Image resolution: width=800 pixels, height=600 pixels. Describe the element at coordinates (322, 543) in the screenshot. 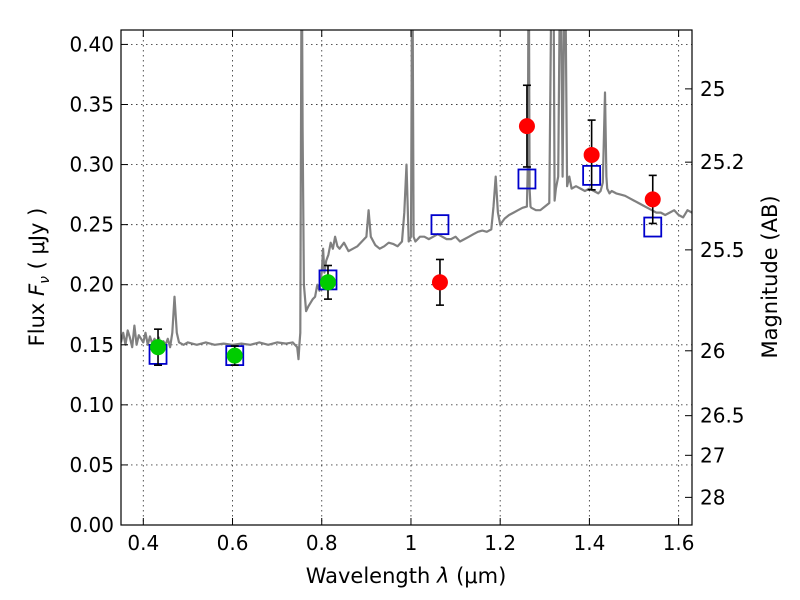

I see `x-tick-label: 0.8` at that location.